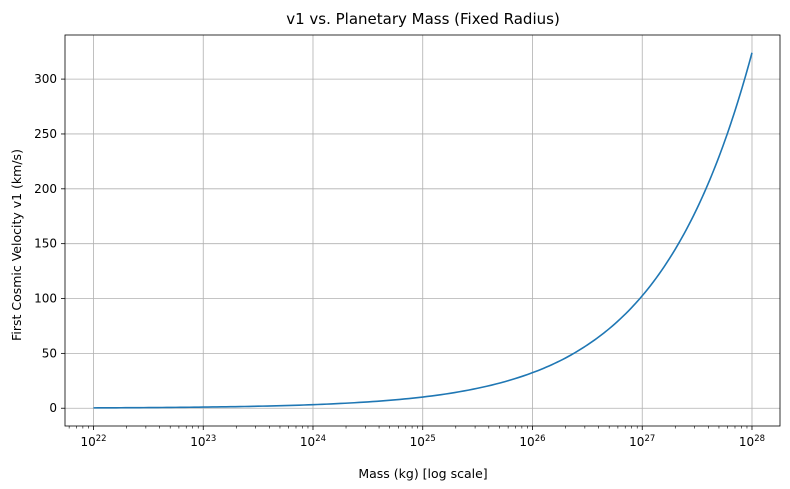 This screenshot has width=790, height=489. Describe the element at coordinates (45, 189) in the screenshot. I see `y-tick-label: 200` at that location.